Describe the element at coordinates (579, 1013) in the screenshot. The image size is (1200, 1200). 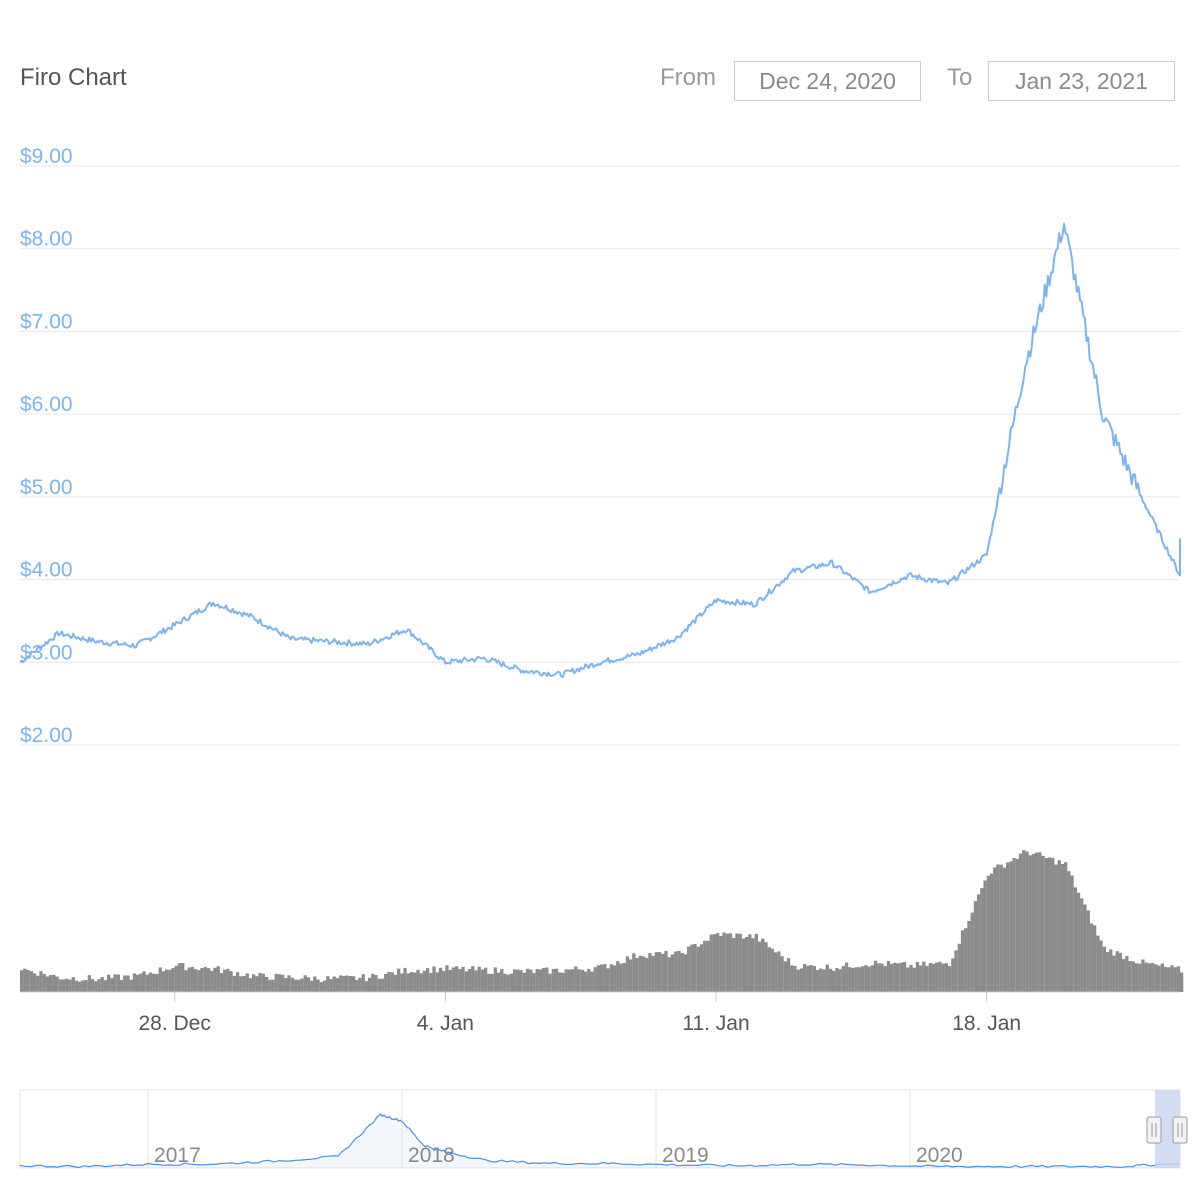
I see `date-axis: 28. Dec 4. Jan 11. Jan 18. Jan` at that location.